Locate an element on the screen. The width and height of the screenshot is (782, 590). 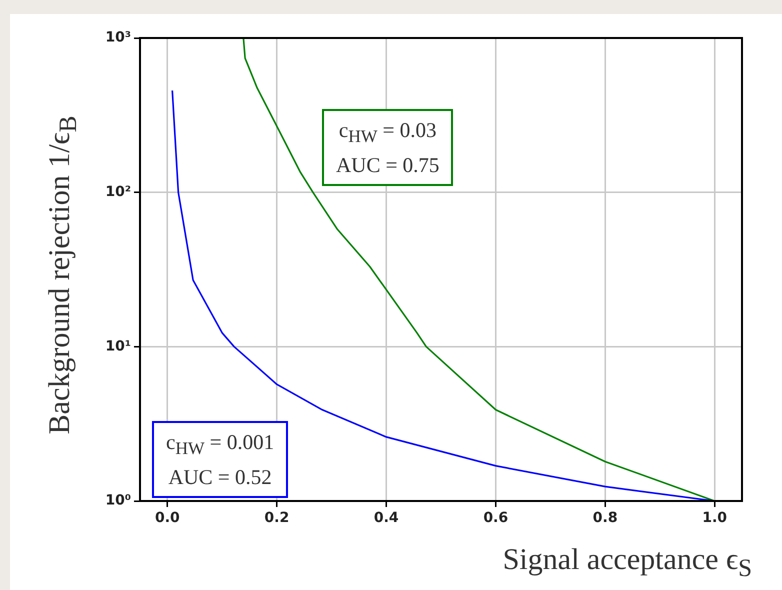
x-tick-label: 0.0 is located at coordinates (167, 518).